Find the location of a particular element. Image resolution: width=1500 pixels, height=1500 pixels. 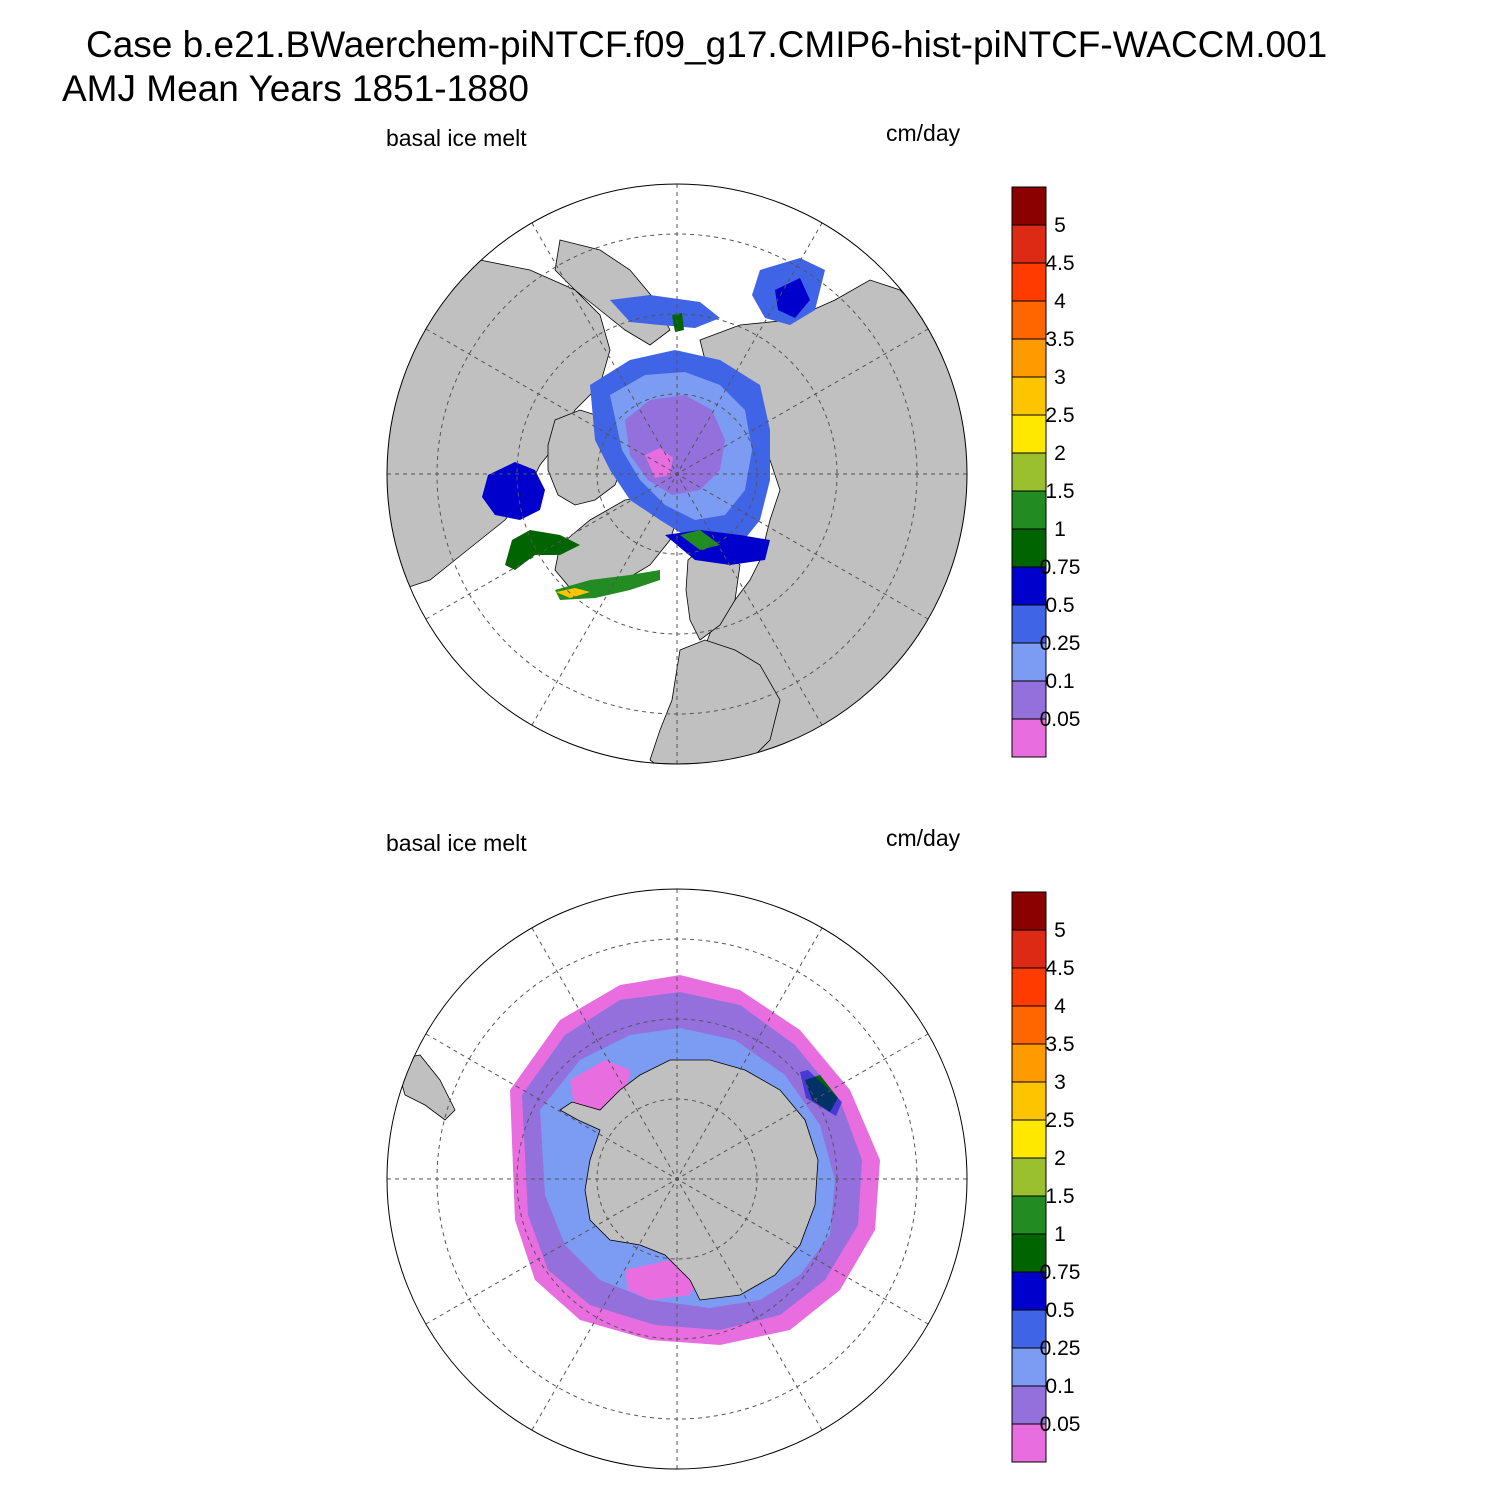

north-colorbar-label: 3 is located at coordinates (1060, 377).